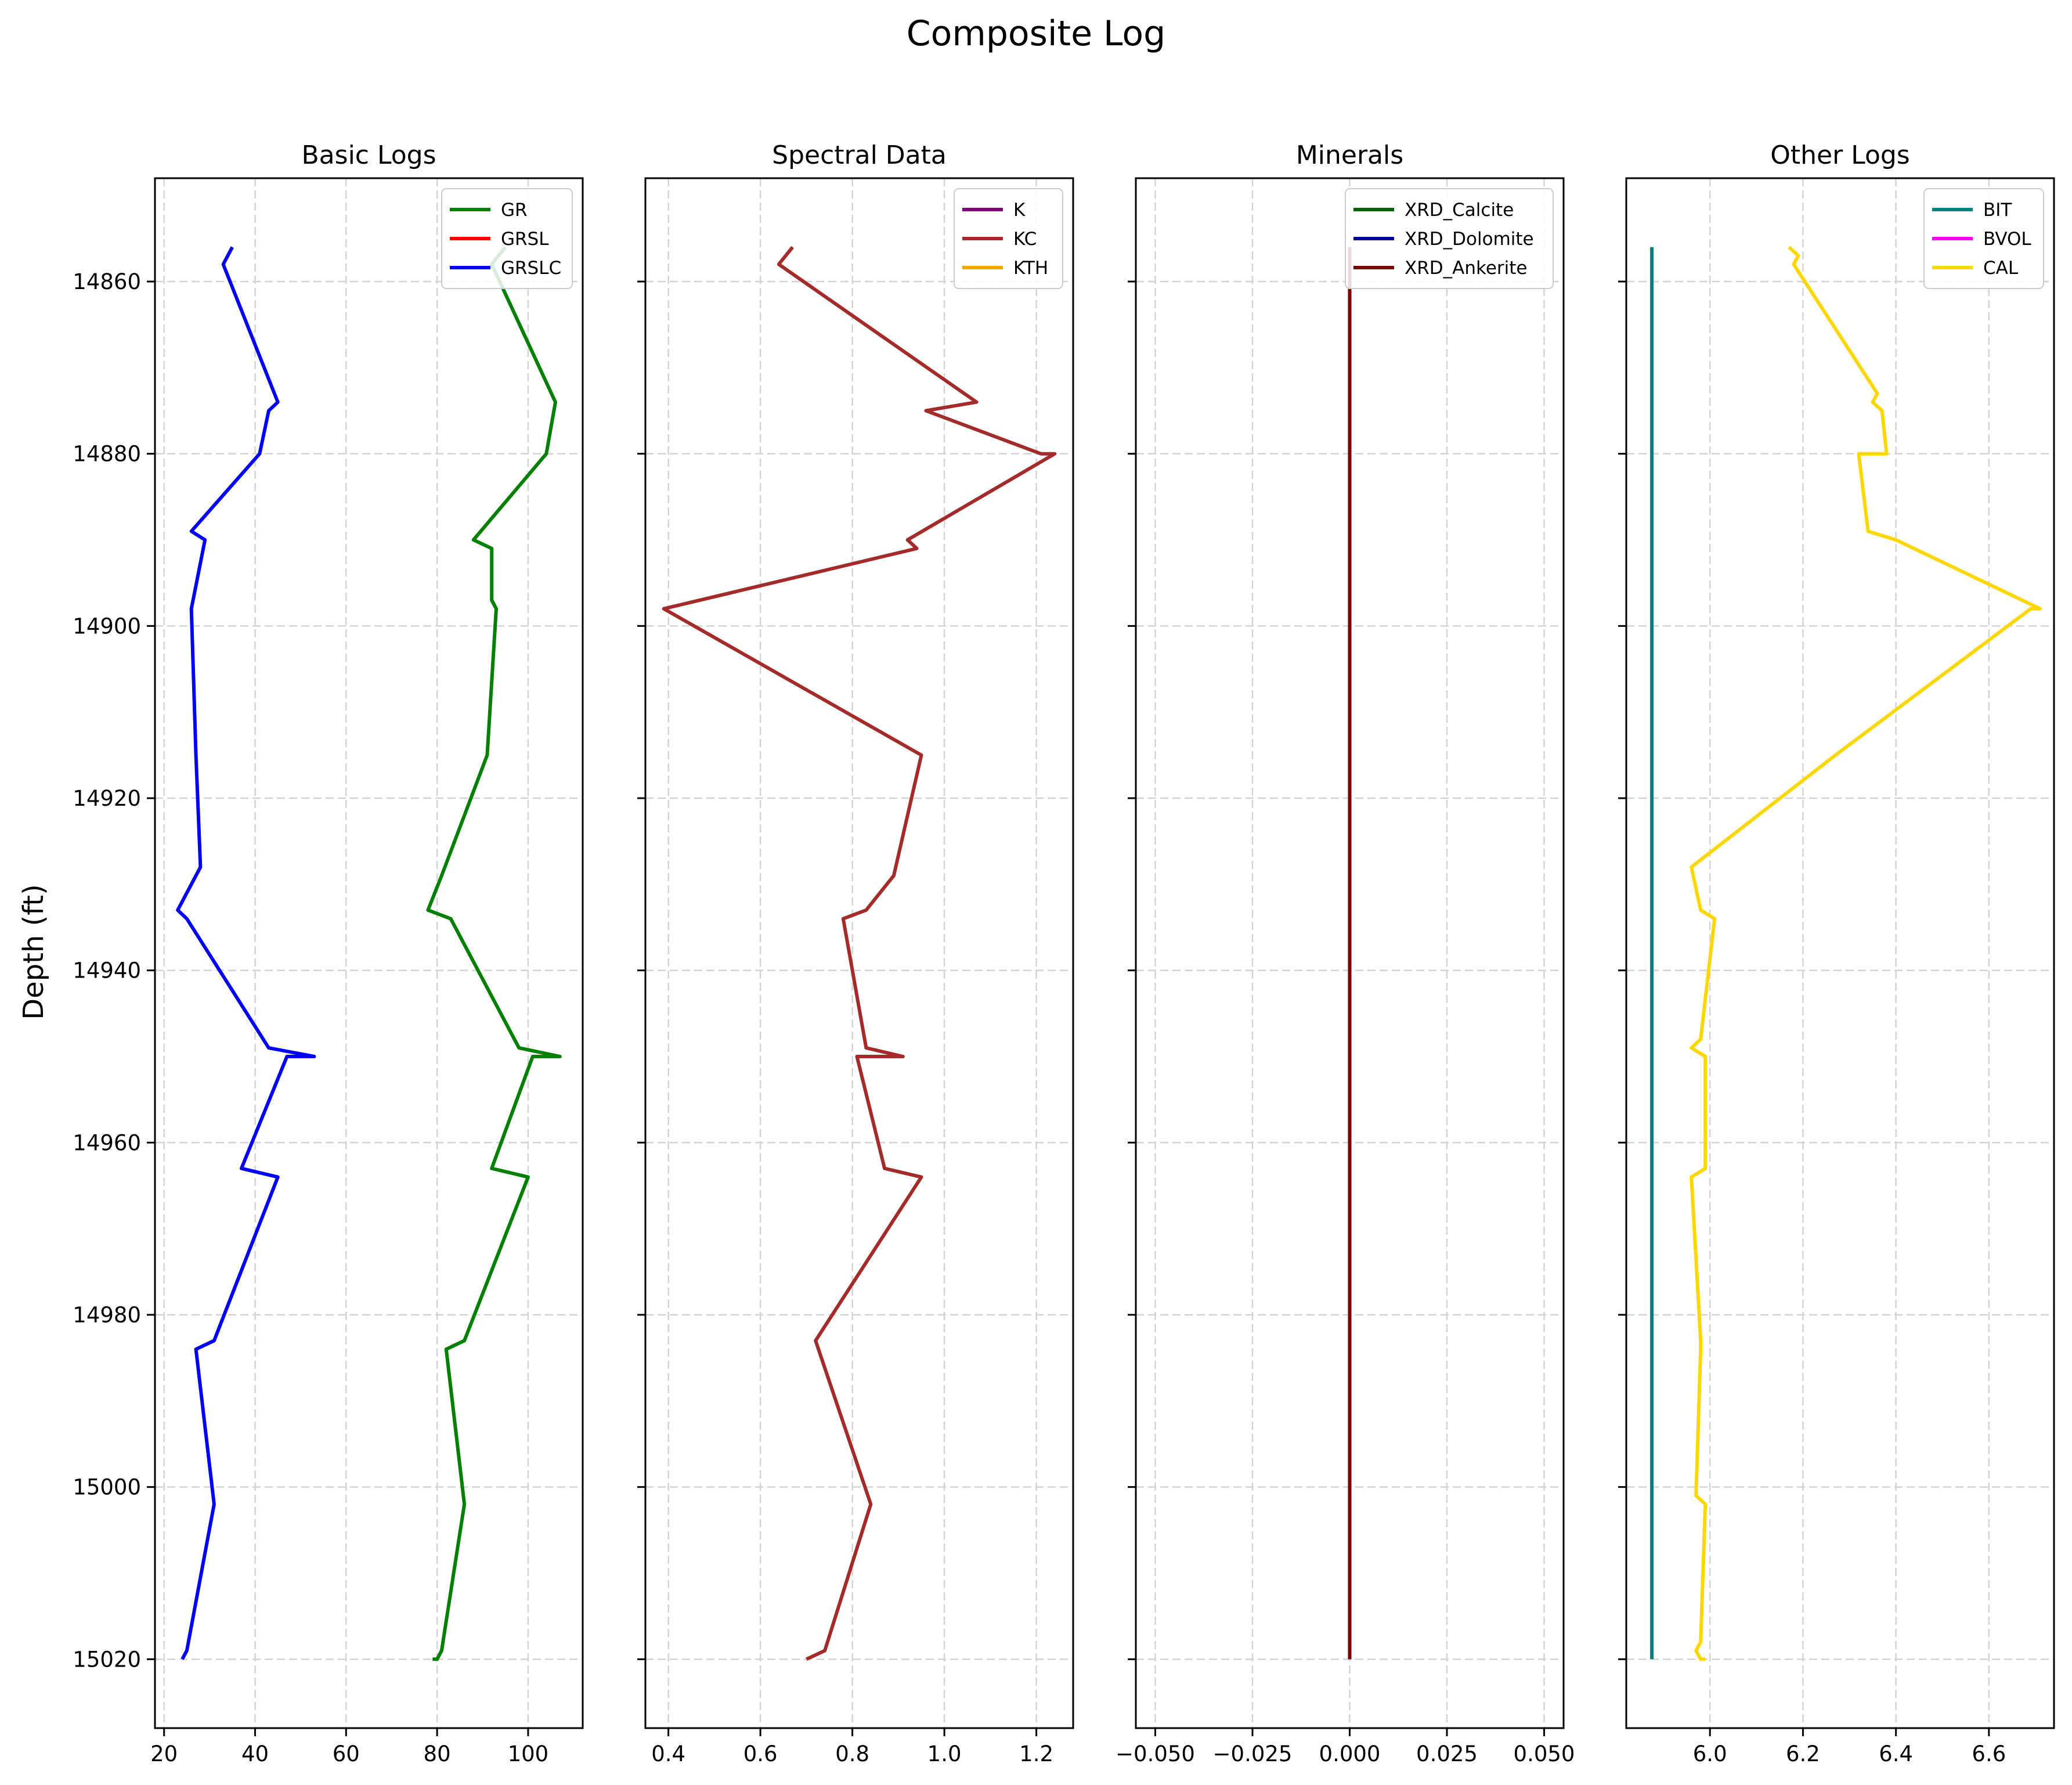 This screenshot has width=2072, height=1785. Describe the element at coordinates (107, 970) in the screenshot. I see `y-tick-label: 14940` at that location.